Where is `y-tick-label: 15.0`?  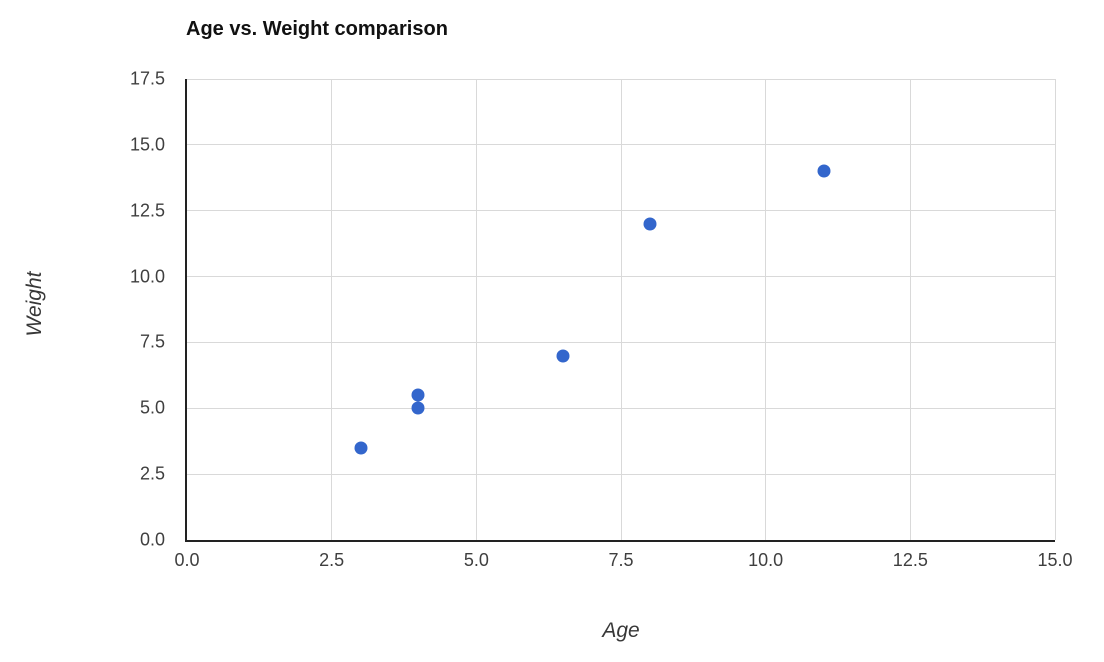
y-tick-label: 15.0 is located at coordinates (147, 144).